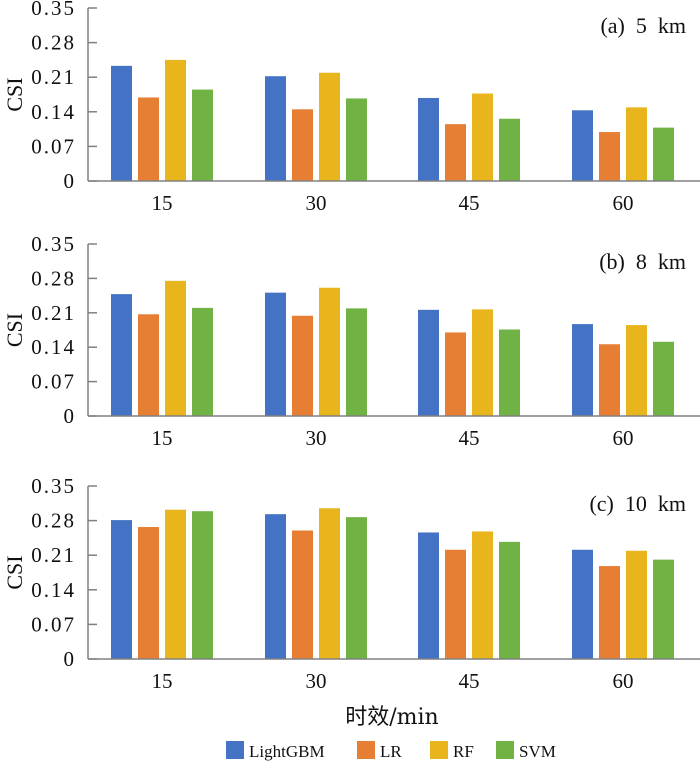 The image size is (700, 768). I want to click on legend-item-svm: SVM, so click(526, 751).